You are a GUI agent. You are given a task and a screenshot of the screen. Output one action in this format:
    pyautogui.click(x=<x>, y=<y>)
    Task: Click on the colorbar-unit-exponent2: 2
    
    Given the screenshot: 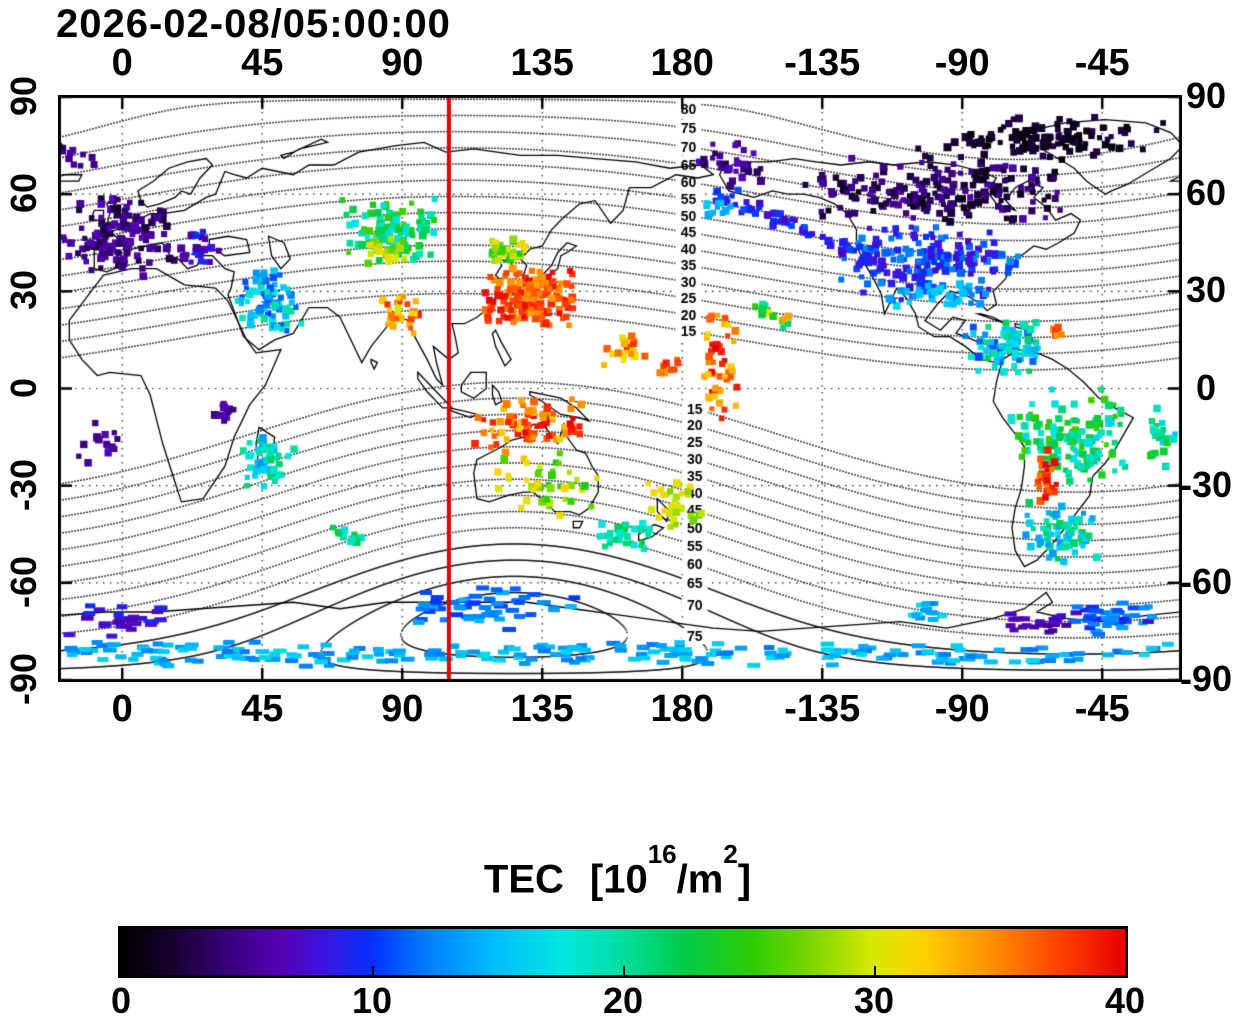 What is the action you would take?
    pyautogui.click(x=730, y=854)
    